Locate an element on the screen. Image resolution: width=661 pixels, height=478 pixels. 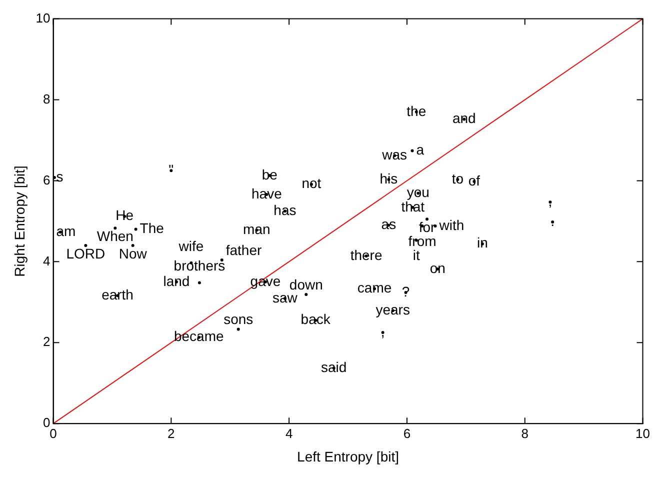
x-axis-title: Left Entropy [bit] is located at coordinates (348, 456).